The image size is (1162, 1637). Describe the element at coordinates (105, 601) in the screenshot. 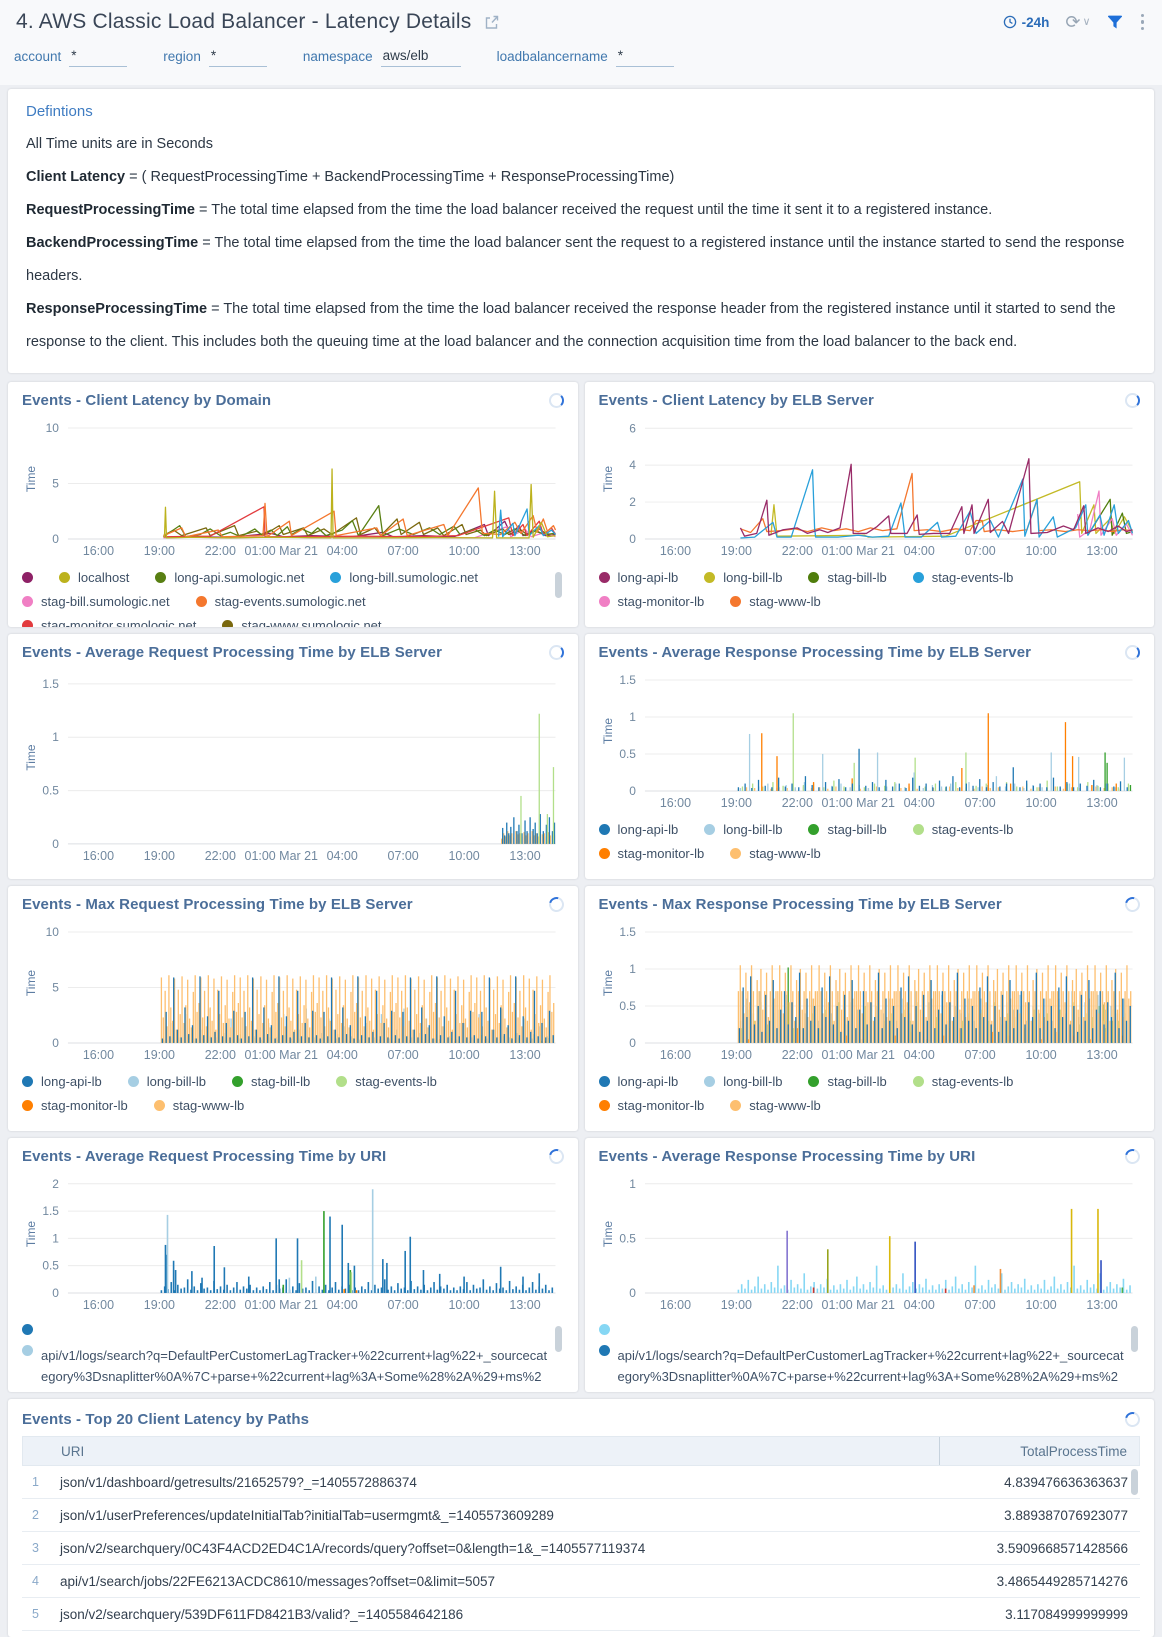

I see `legend-label: stag-bill.sumologic.net` at that location.